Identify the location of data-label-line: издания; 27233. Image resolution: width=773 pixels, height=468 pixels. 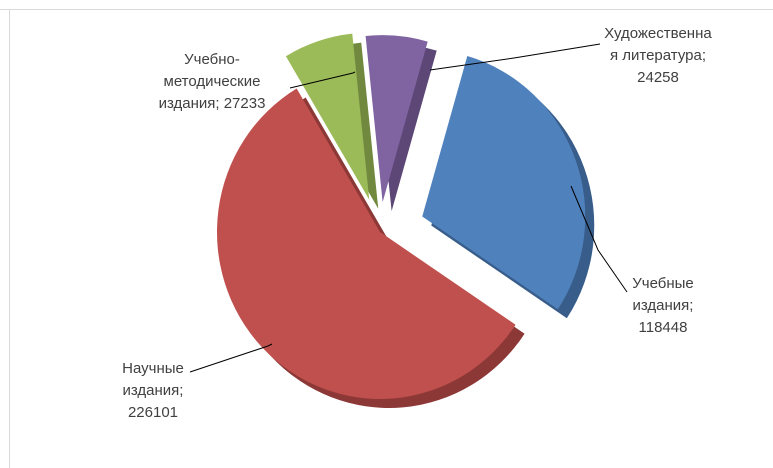
(212, 103).